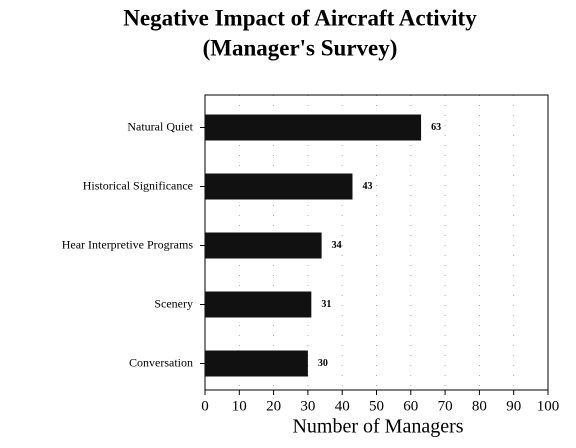 This screenshot has width=576, height=448. Describe the element at coordinates (160, 126) in the screenshot. I see `y-tick-label: Natural Quiet` at that location.